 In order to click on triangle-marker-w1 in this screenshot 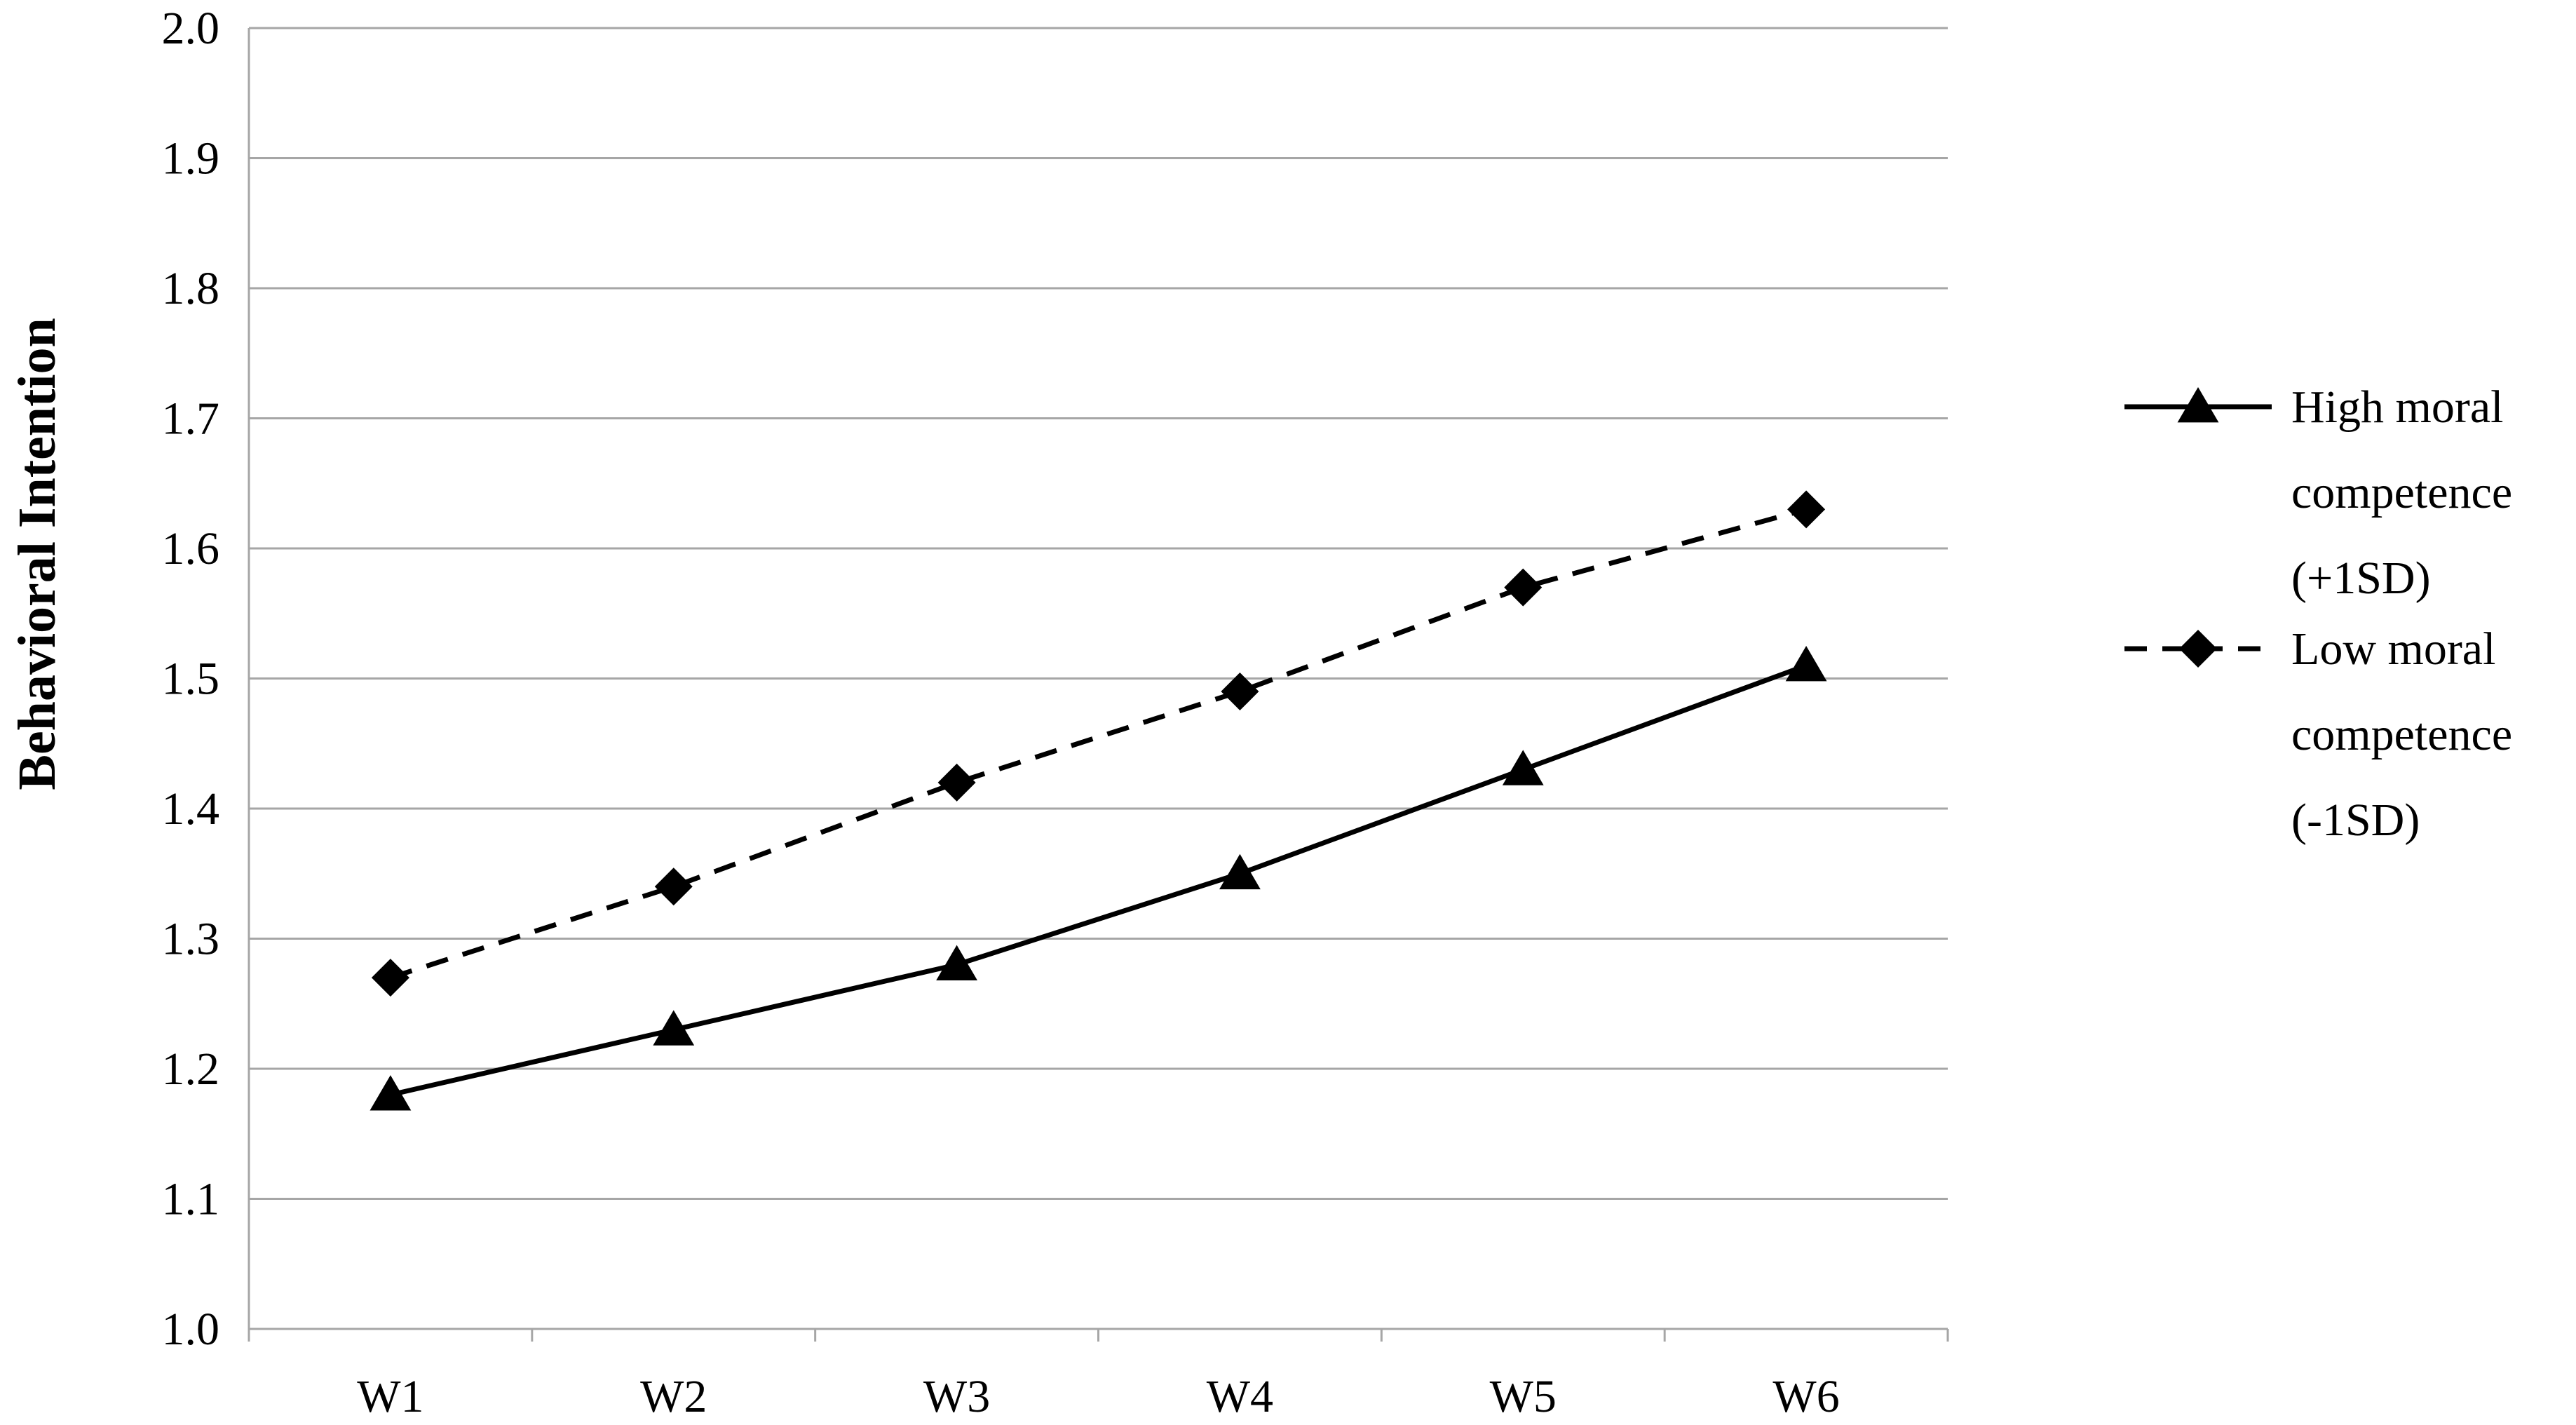, I will do `click(391, 1093)`.